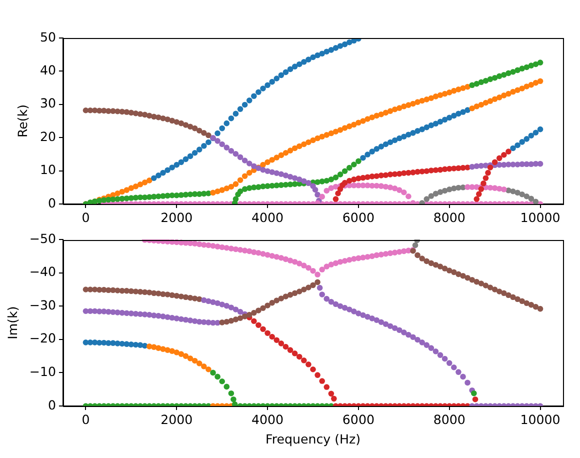  What do you see at coordinates (268, 419) in the screenshot?
I see `x-tick-label: 4000` at bounding box center [268, 419].